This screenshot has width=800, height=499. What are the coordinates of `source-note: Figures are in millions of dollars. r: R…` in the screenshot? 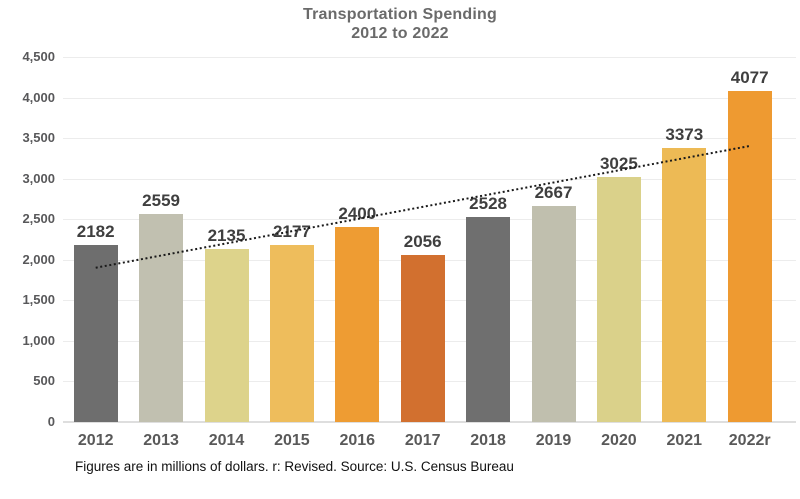 It's located at (294, 466).